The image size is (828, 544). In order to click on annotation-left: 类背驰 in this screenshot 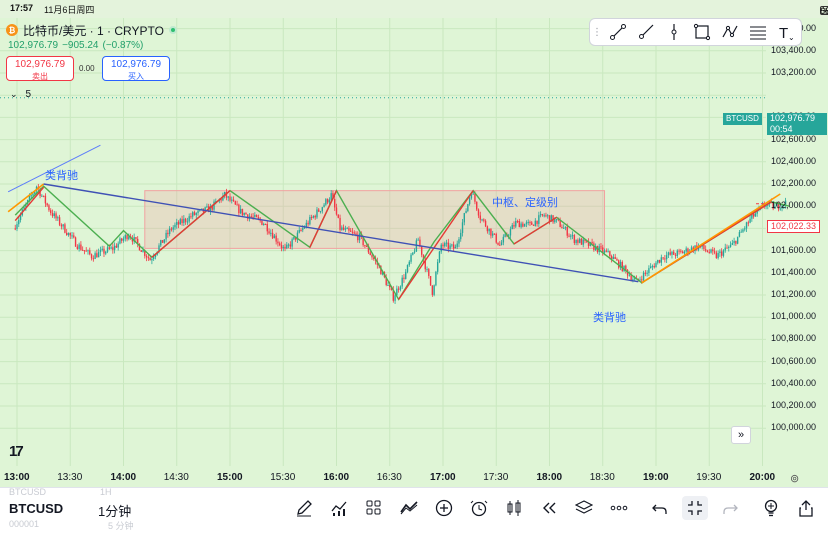, I will do `click(61, 175)`.